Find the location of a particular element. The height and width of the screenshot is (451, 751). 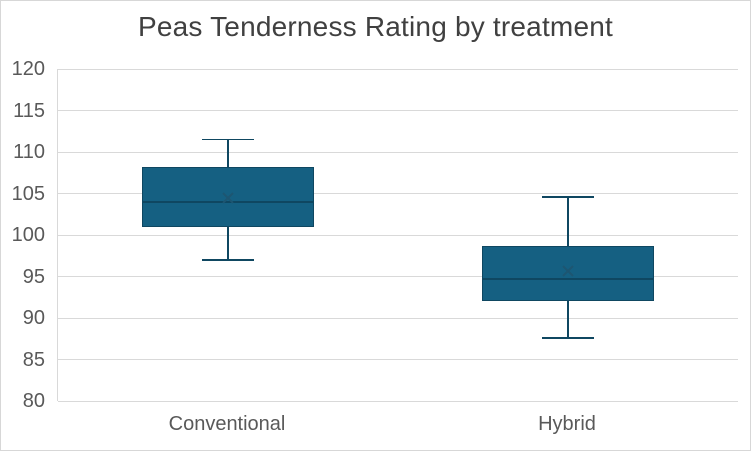

x-category-label: Conventional is located at coordinates (227, 424).